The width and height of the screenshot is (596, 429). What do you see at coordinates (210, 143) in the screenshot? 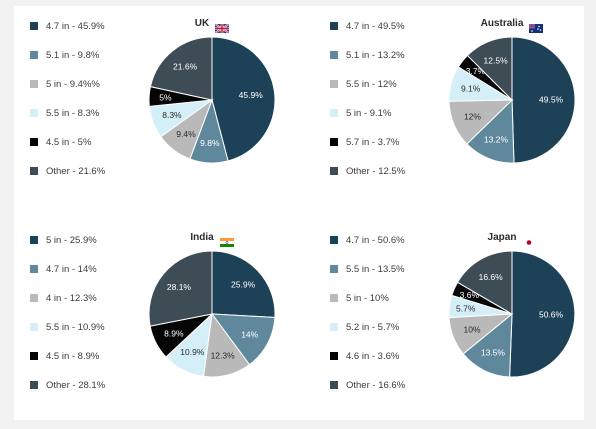
I see `slice-label: 9.8%` at bounding box center [210, 143].